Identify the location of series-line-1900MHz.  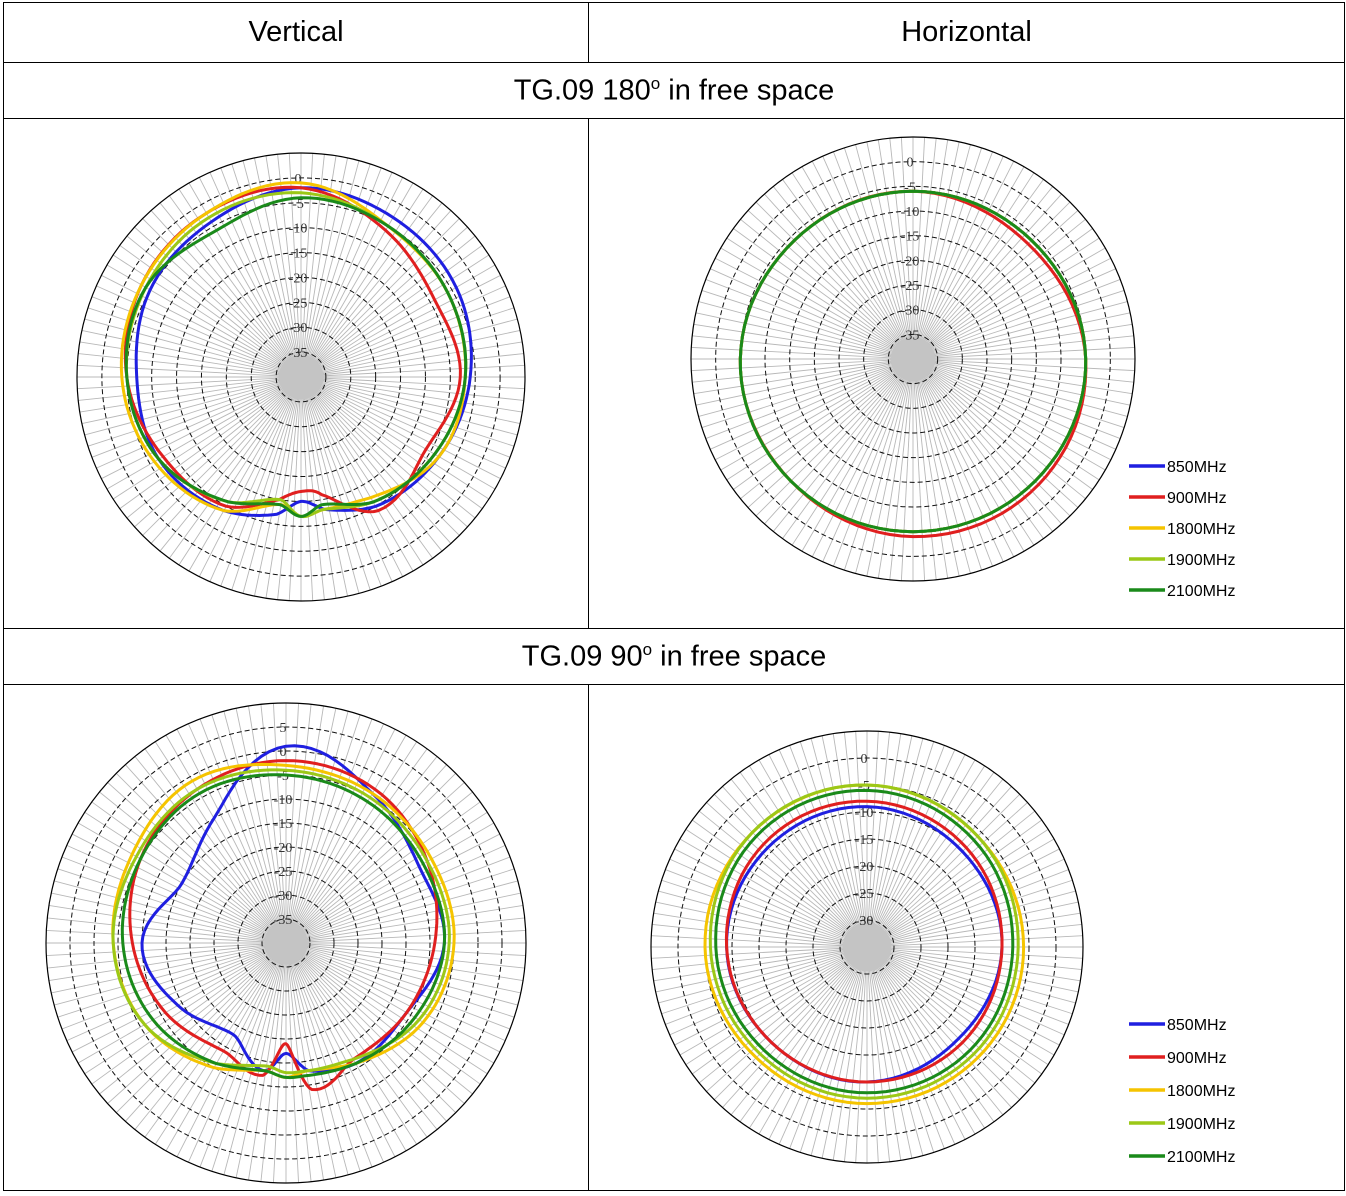
(864, 941).